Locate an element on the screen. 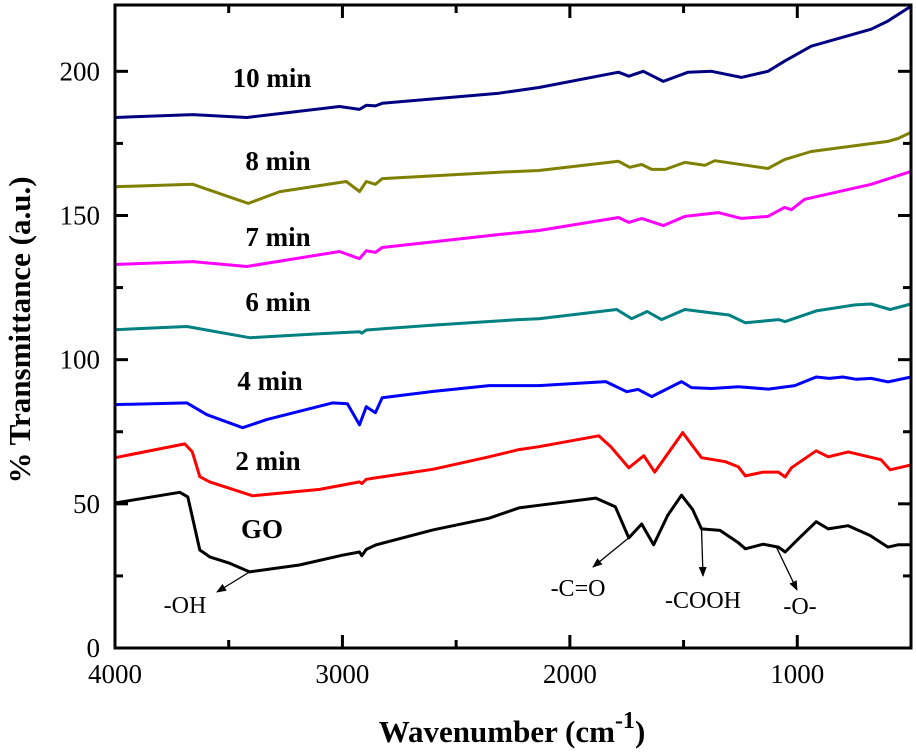  x-axis-title-superscript: -1 is located at coordinates (625, 721).